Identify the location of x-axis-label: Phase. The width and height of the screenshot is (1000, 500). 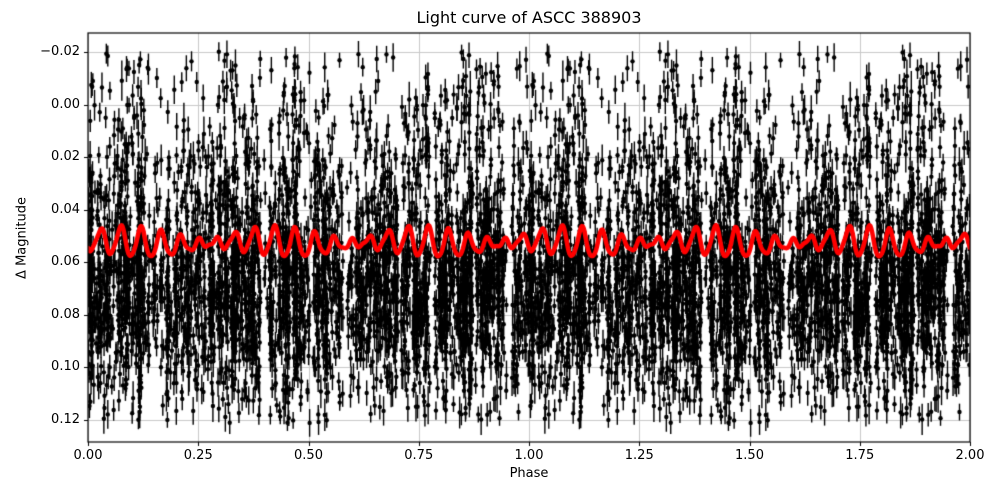
(529, 473).